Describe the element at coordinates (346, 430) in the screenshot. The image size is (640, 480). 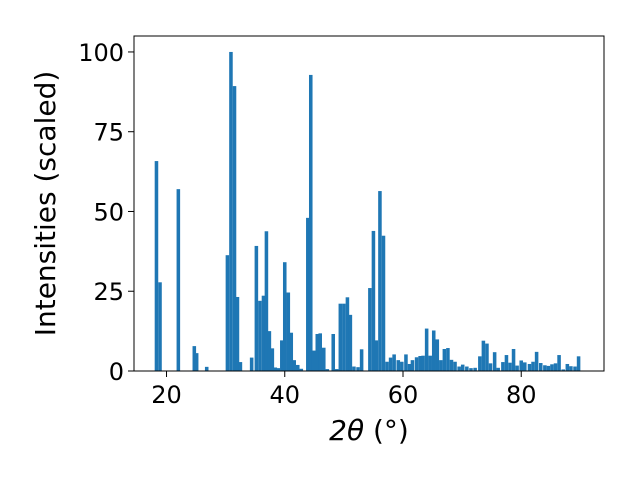
I see `x-axis-label-main: 2θ` at that location.